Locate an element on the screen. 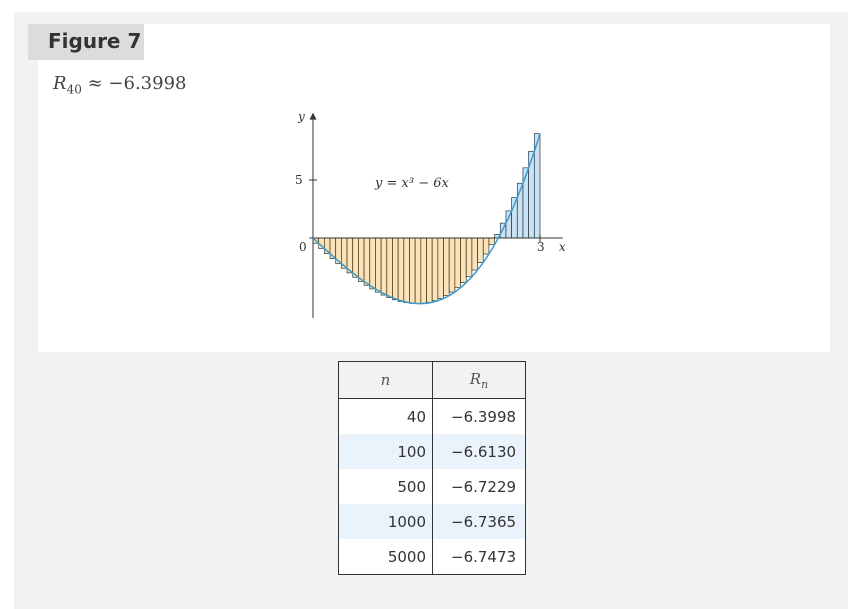 The height and width of the screenshot is (609, 852). table-row: 1000 −6.7365 is located at coordinates (432, 521).